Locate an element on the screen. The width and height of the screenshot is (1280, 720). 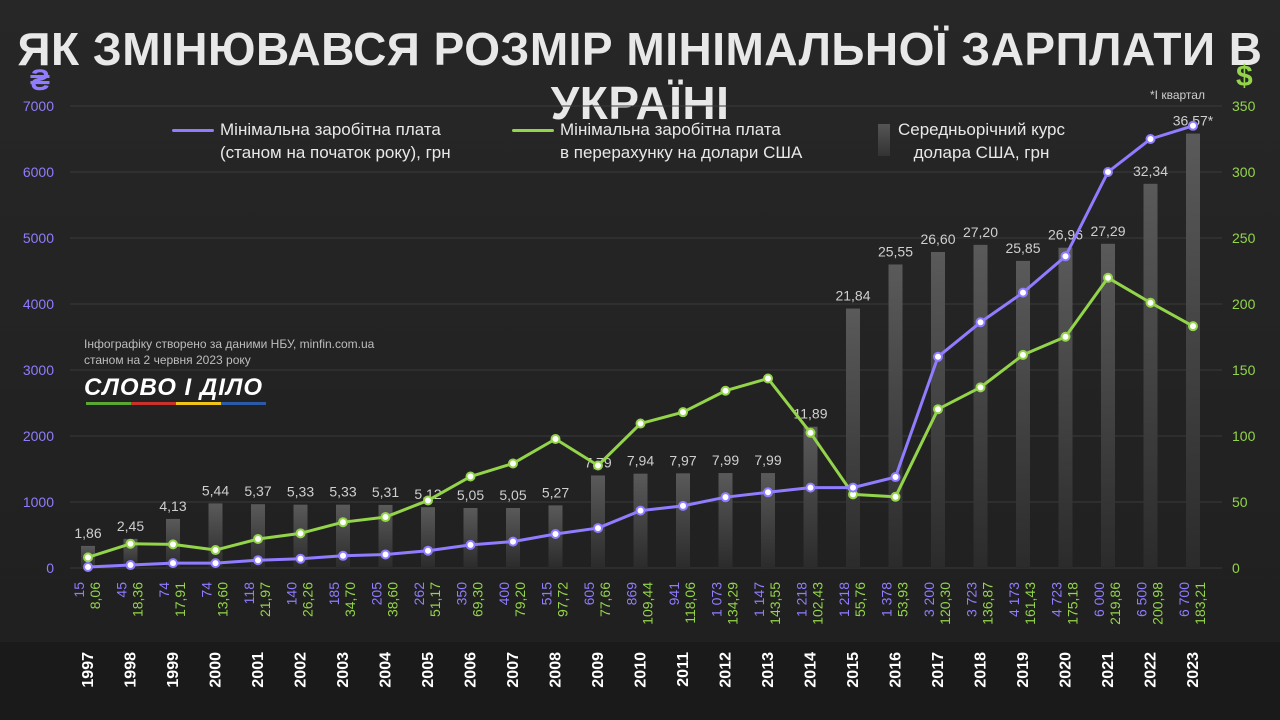
year-band is located at coordinates (640, 681).